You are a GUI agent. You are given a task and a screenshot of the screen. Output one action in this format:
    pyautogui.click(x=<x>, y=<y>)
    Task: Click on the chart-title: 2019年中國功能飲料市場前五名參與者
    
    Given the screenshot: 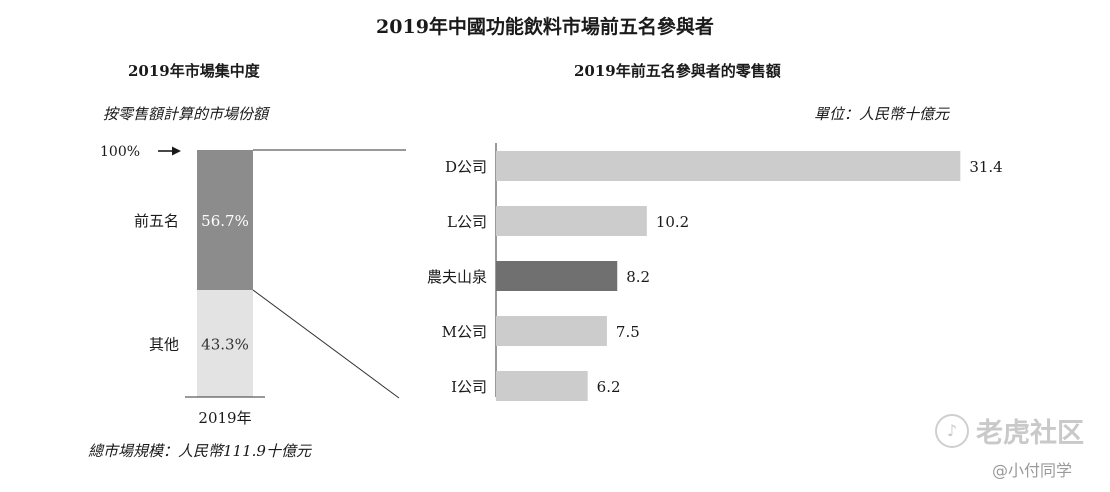 What is the action you would take?
    pyautogui.click(x=545, y=27)
    